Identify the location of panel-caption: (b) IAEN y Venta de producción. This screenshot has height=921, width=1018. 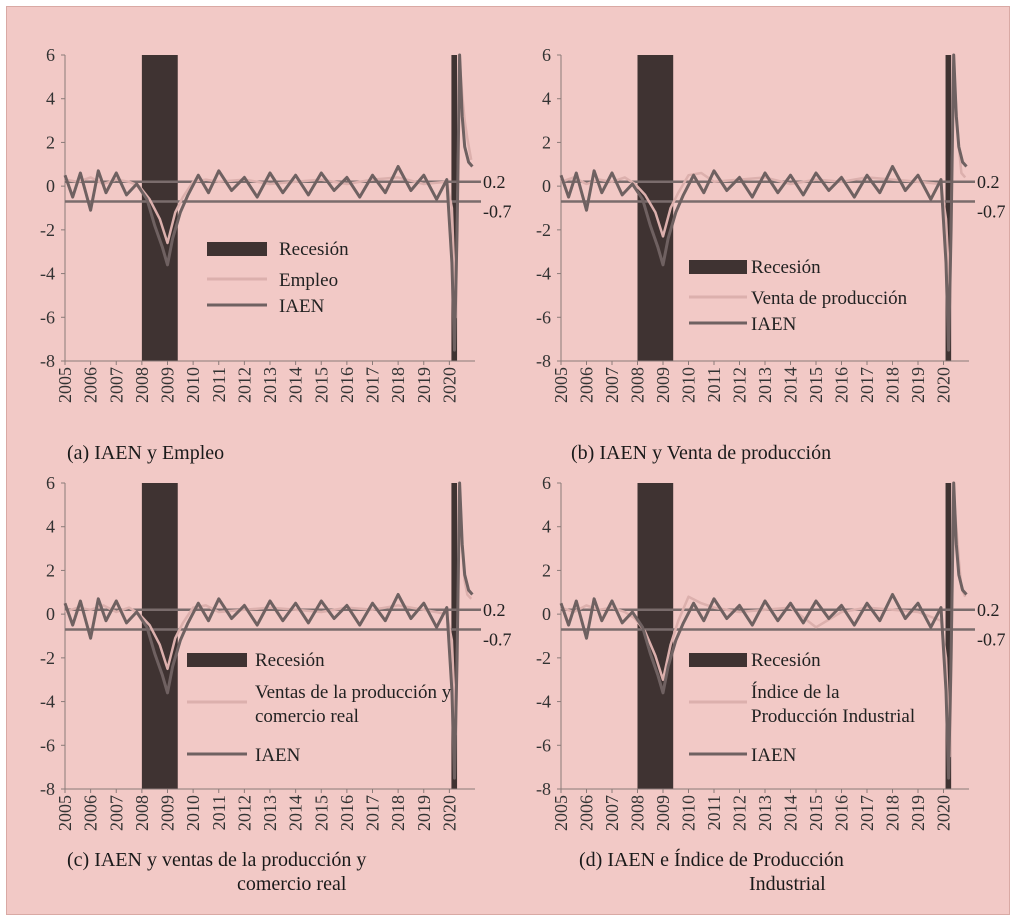
(701, 453).